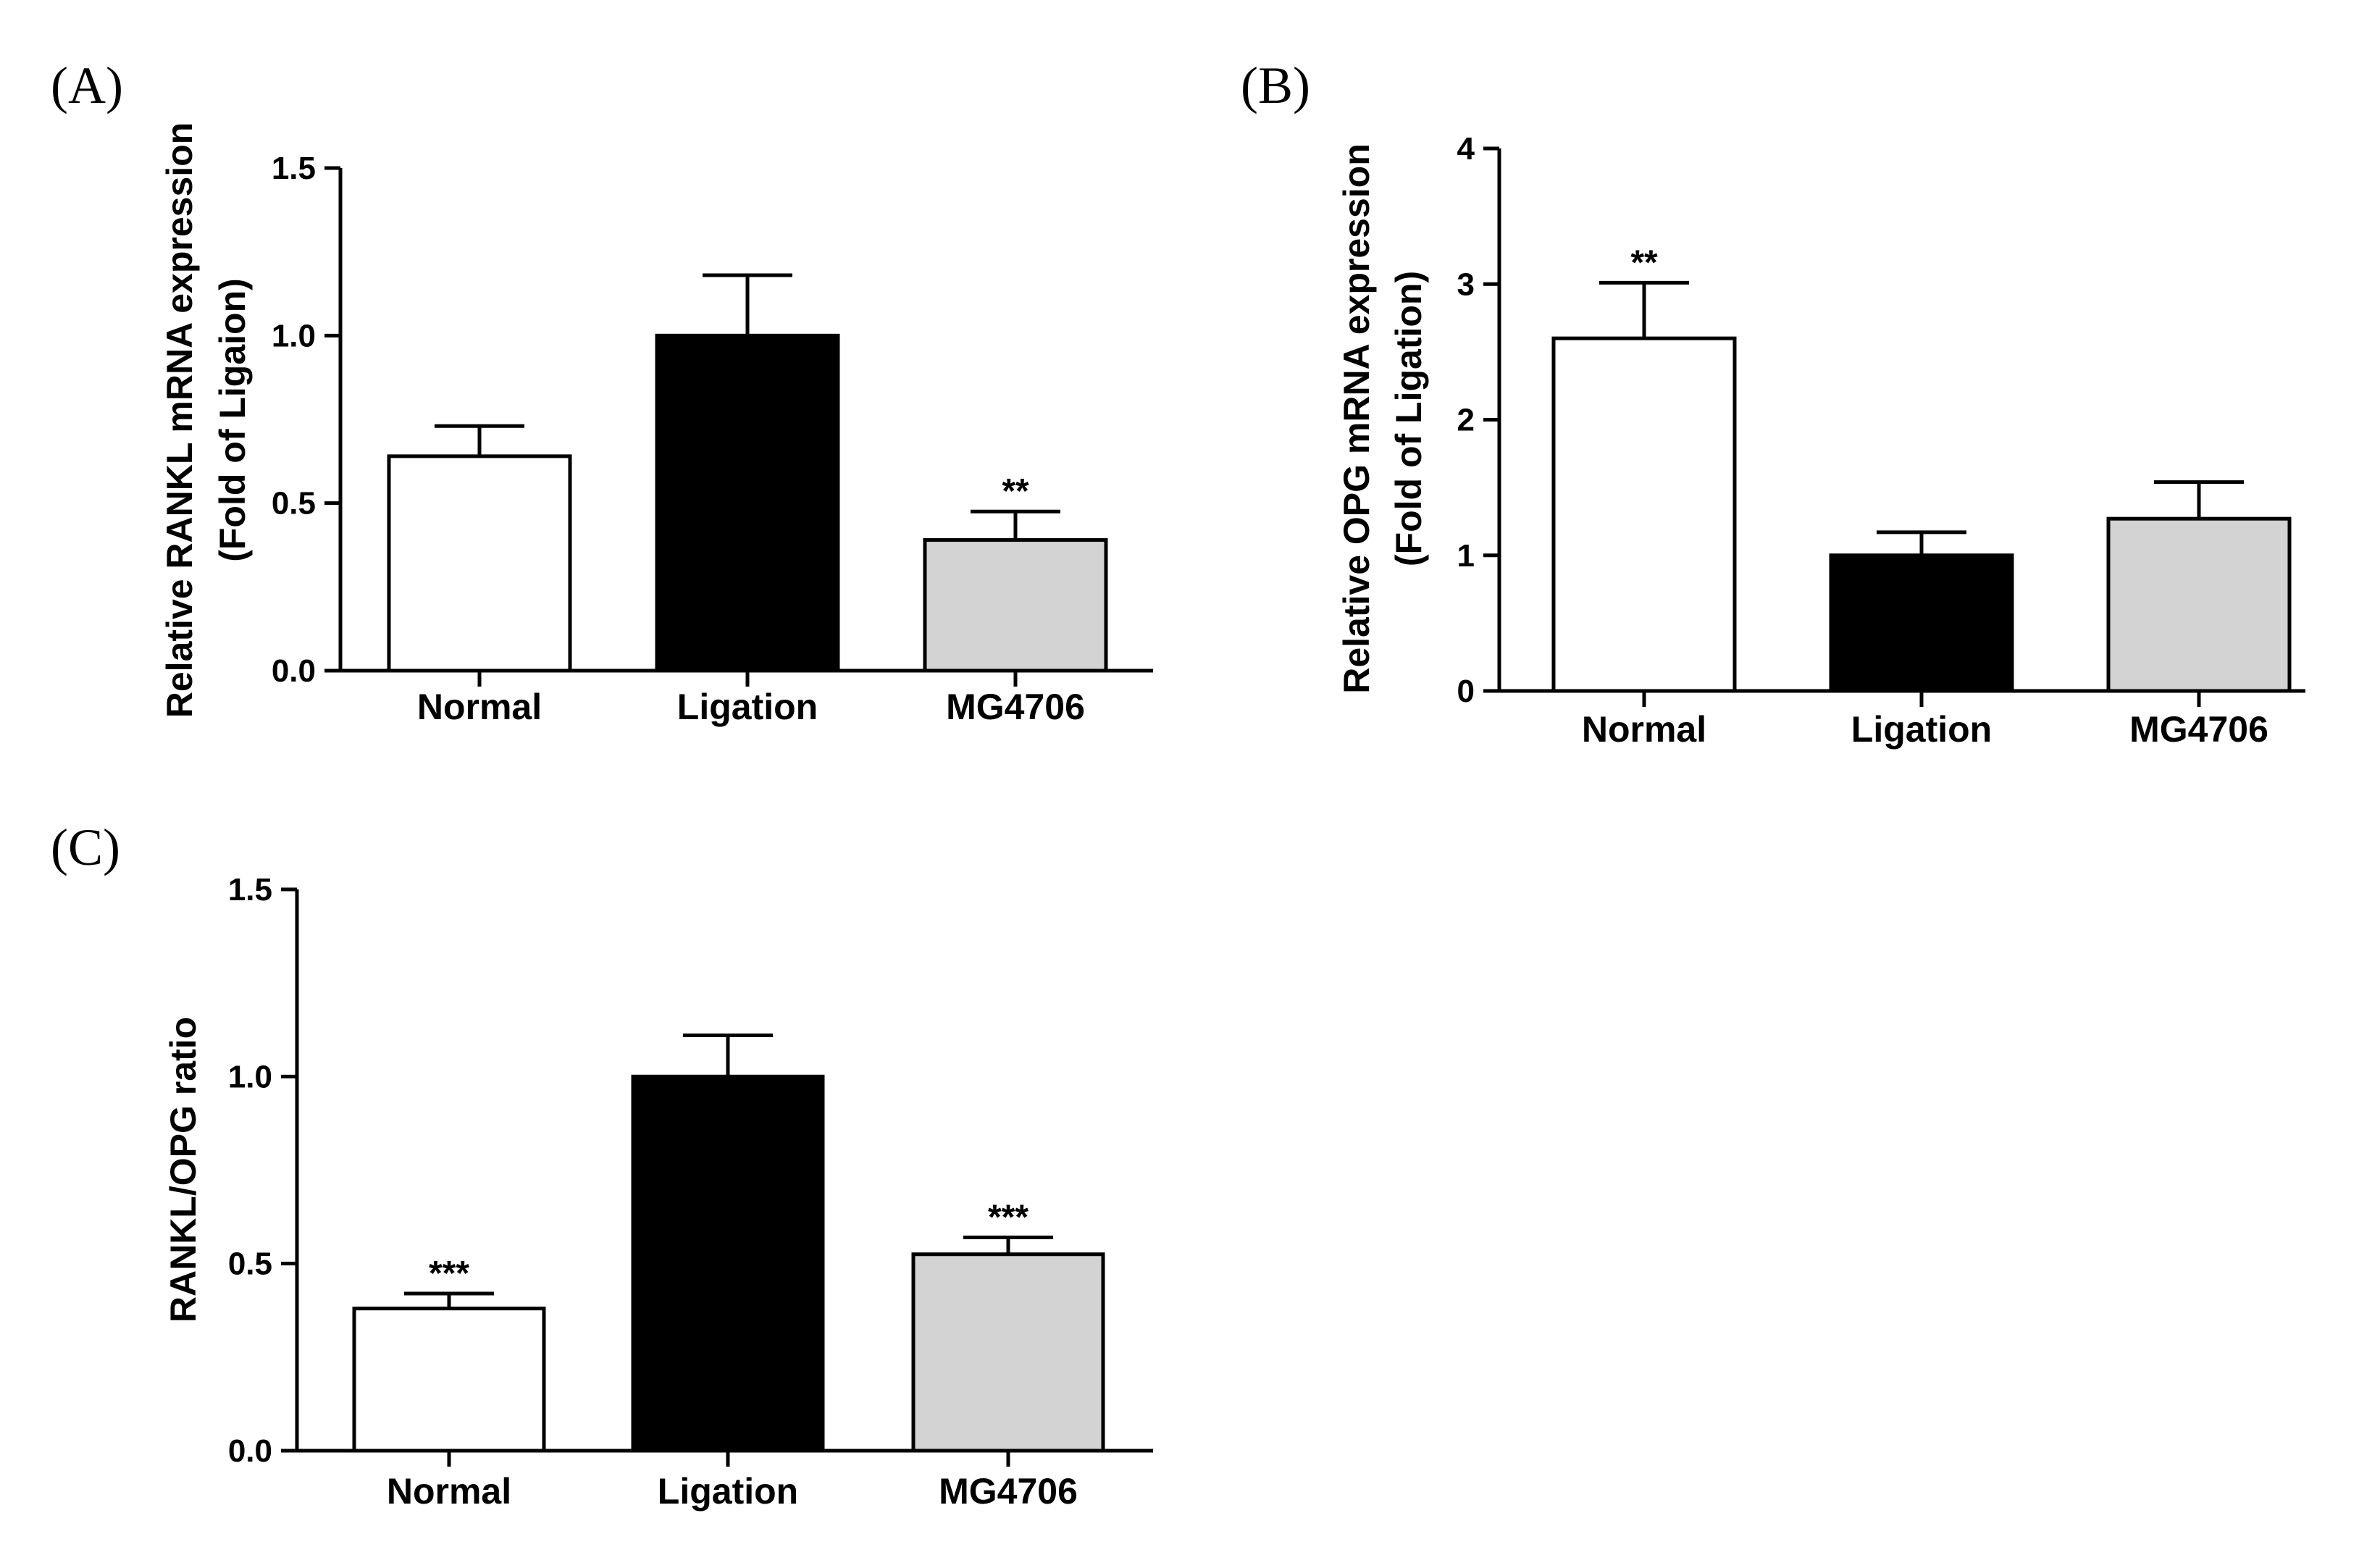  What do you see at coordinates (1008, 1492) in the screenshot?
I see `panel-c-x-tick-label-mg4706: MG4706` at bounding box center [1008, 1492].